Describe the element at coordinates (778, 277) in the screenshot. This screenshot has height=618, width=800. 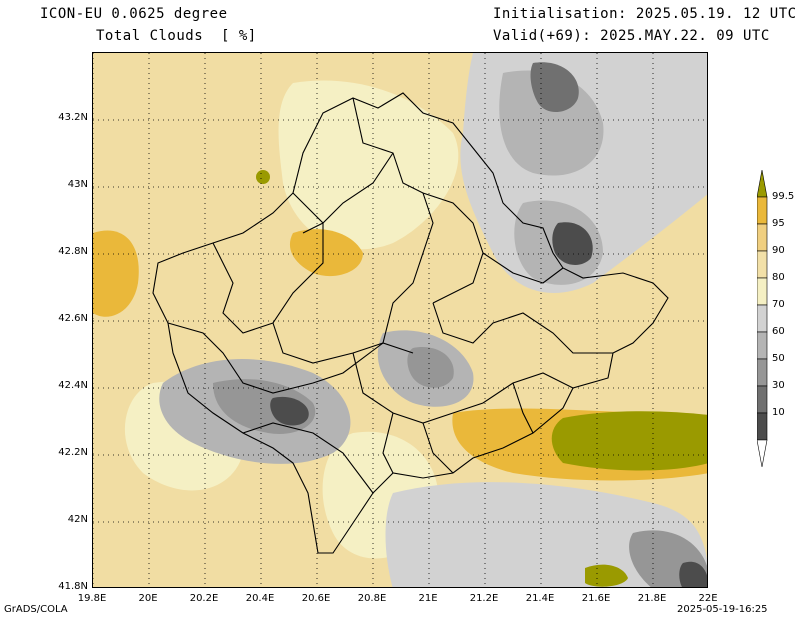
I see `colorbar-level-label: 80` at that location.